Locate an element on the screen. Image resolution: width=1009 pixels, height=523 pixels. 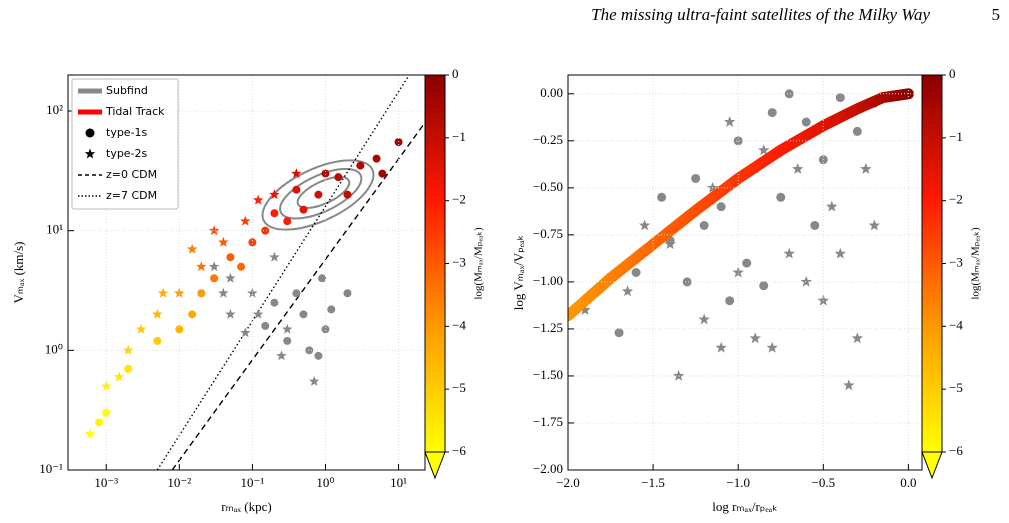
y-tick-label: −0.75 is located at coordinates (548, 233).